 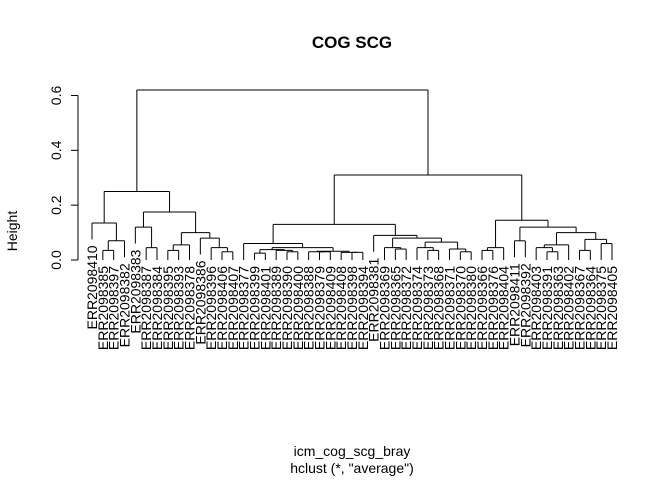 What do you see at coordinates (244, 308) in the screenshot?
I see `leaf-label: ERR2098377` at bounding box center [244, 308].